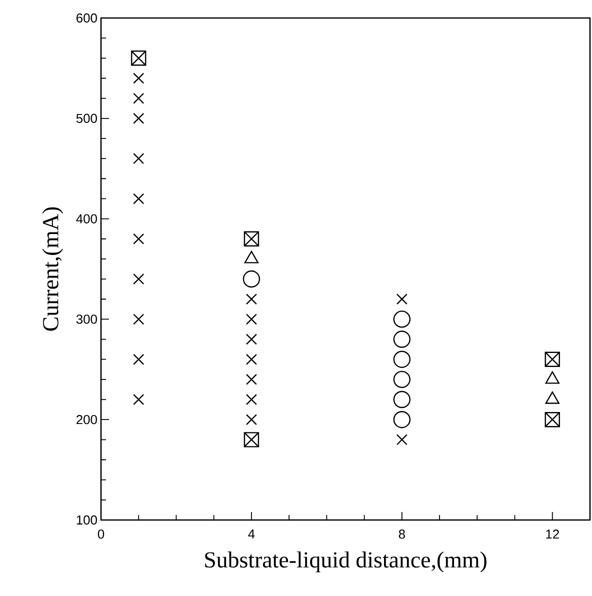  Describe the element at coordinates (86, 419) in the screenshot. I see `y-tick-label: 200` at that location.